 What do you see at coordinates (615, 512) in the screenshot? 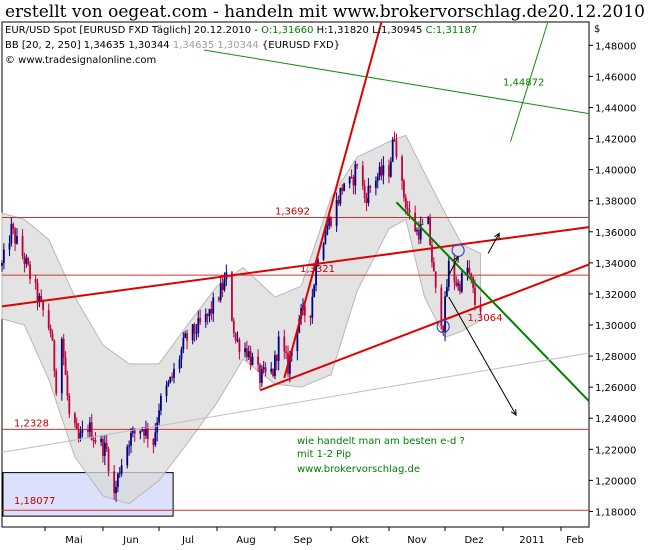
I see `y-tick-label-0: 1,18000` at bounding box center [615, 512].